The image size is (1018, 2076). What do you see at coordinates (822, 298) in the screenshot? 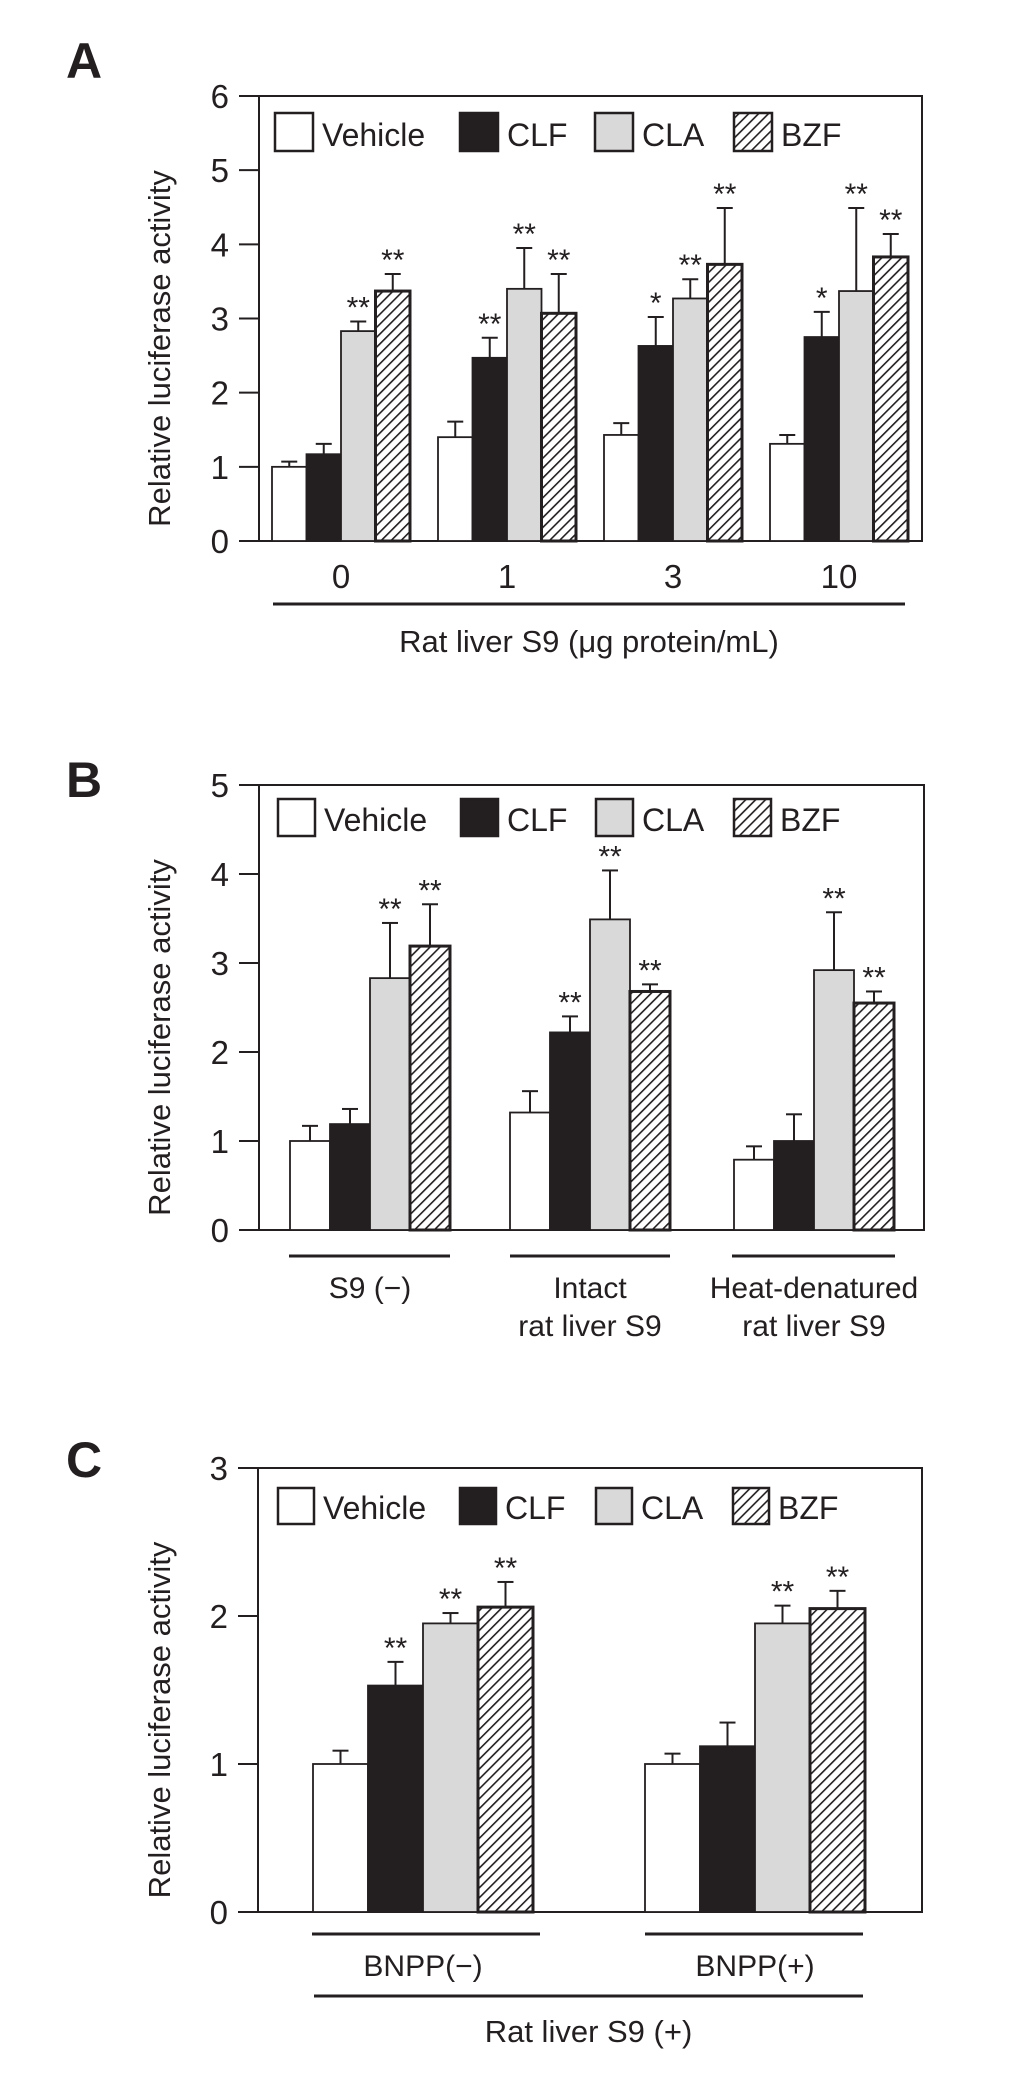
I see `significance-mark: *` at bounding box center [822, 298].